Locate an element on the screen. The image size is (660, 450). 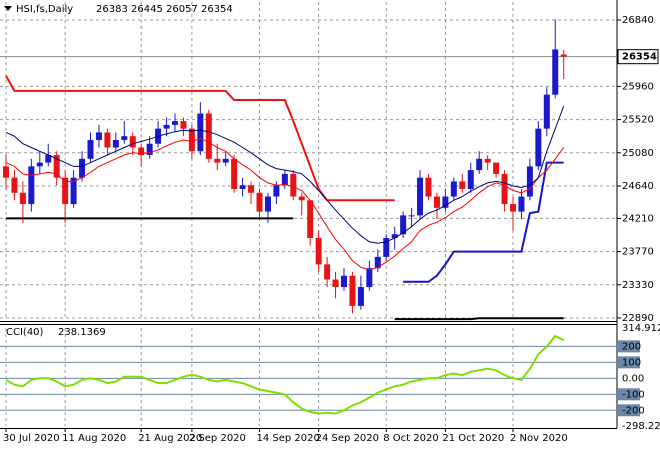
y-tick-label: 0.00 is located at coordinates (633, 378).